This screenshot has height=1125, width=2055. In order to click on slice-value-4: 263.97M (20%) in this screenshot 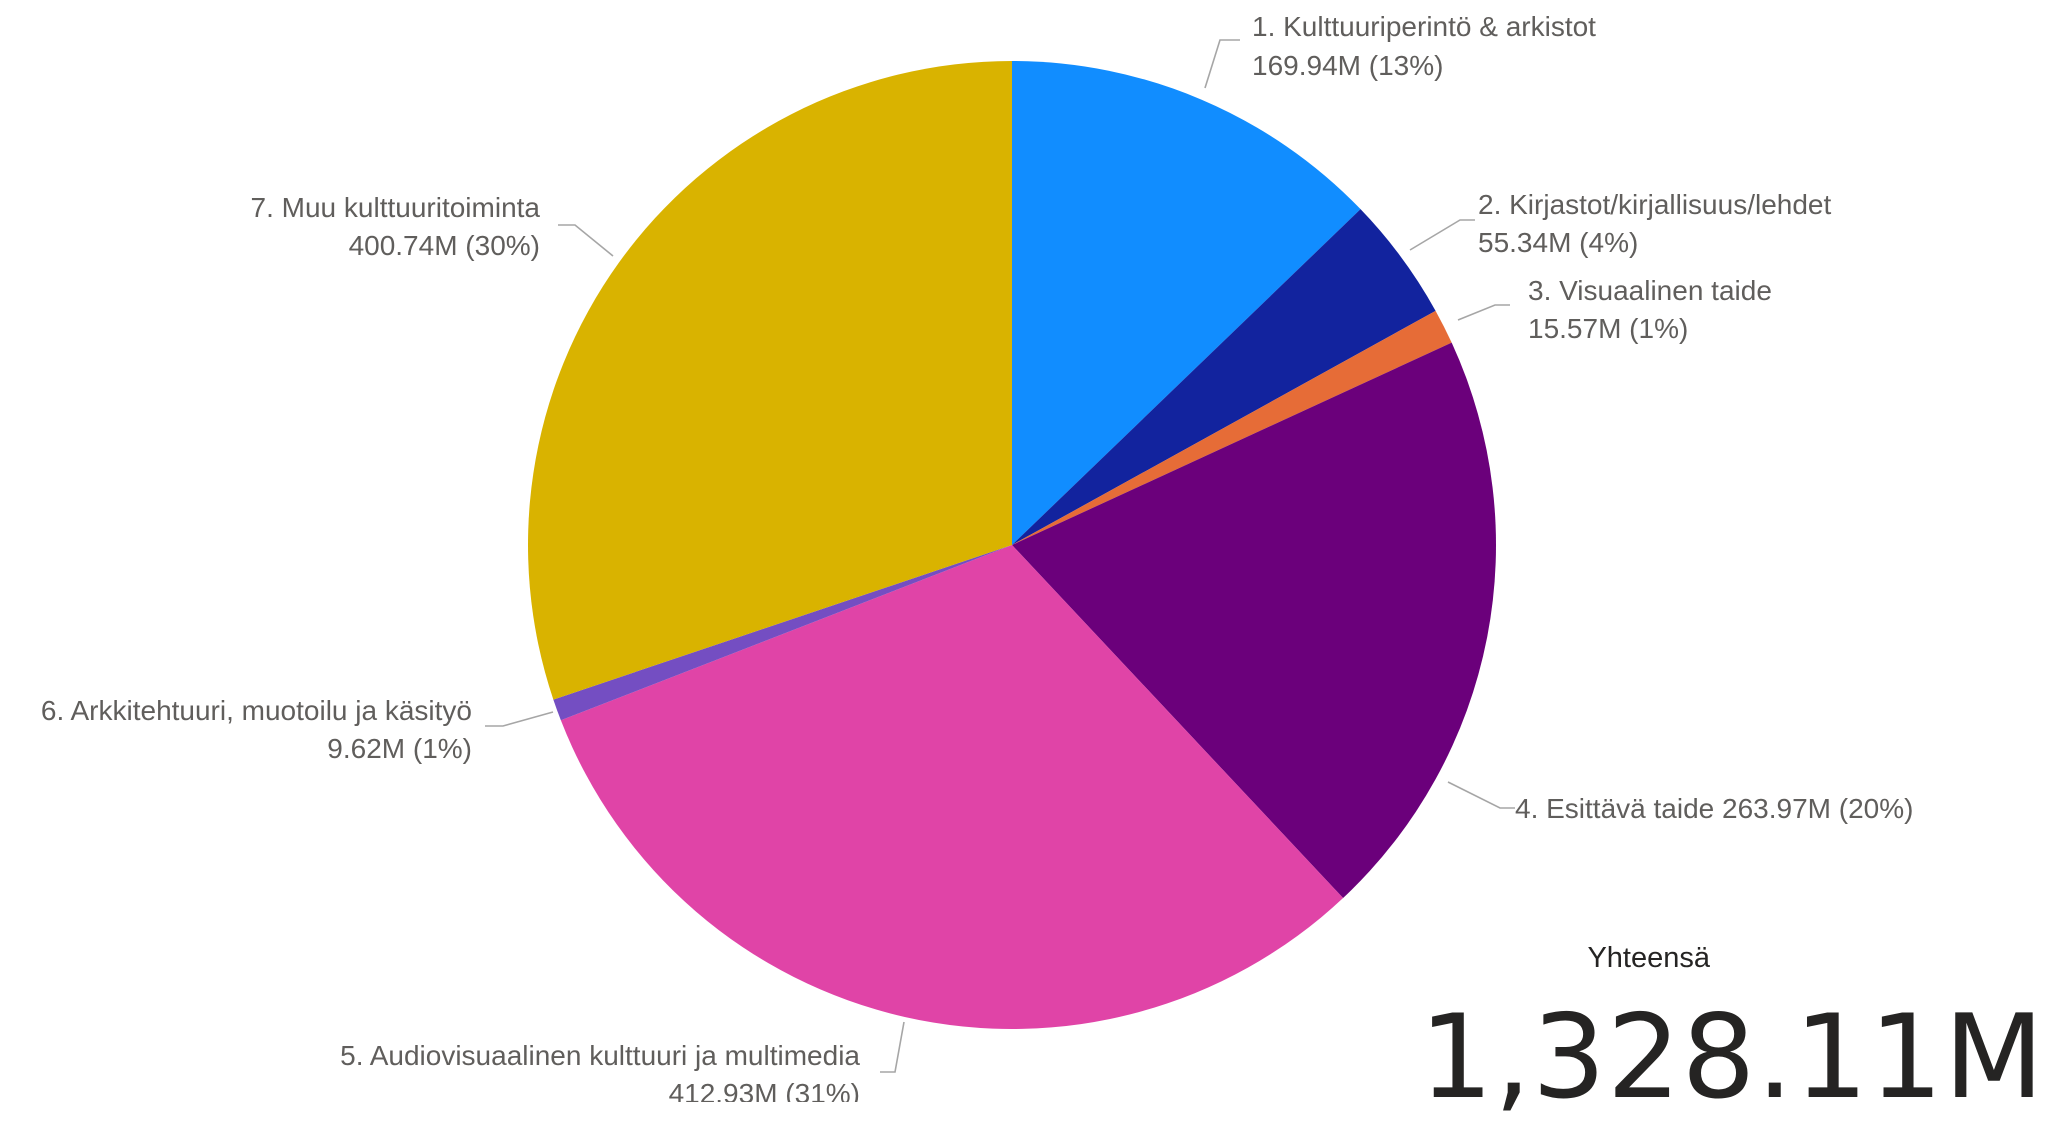, I will do `click(1817, 808)`.